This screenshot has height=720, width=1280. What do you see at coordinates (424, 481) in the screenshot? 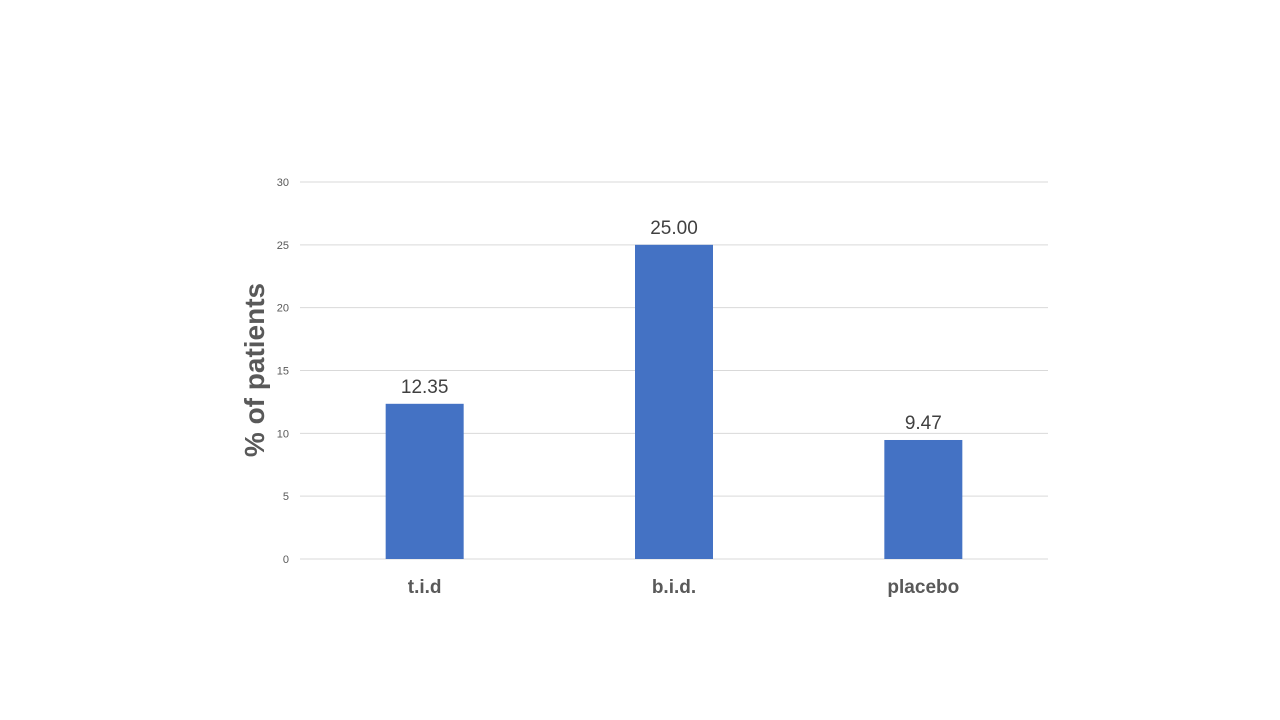
I see `bar-t-i-d` at bounding box center [424, 481].